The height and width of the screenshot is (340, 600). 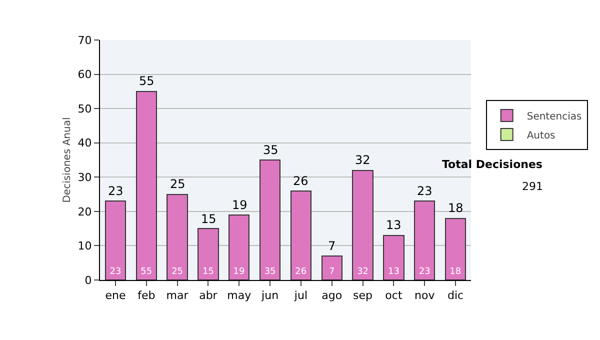 What do you see at coordinates (394, 295) in the screenshot?
I see `x-tick-label: oct` at bounding box center [394, 295].